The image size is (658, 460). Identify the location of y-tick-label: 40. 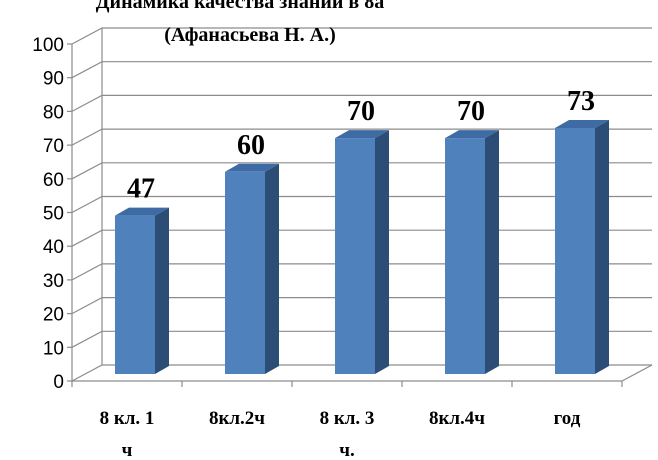
(53, 247).